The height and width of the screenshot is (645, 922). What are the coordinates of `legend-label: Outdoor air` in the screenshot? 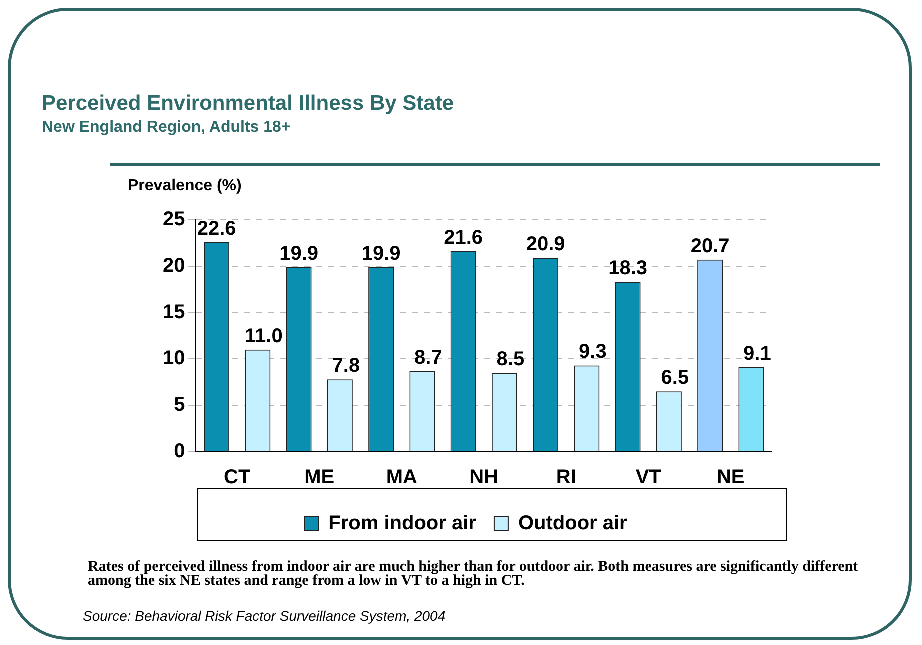 It's located at (573, 523).